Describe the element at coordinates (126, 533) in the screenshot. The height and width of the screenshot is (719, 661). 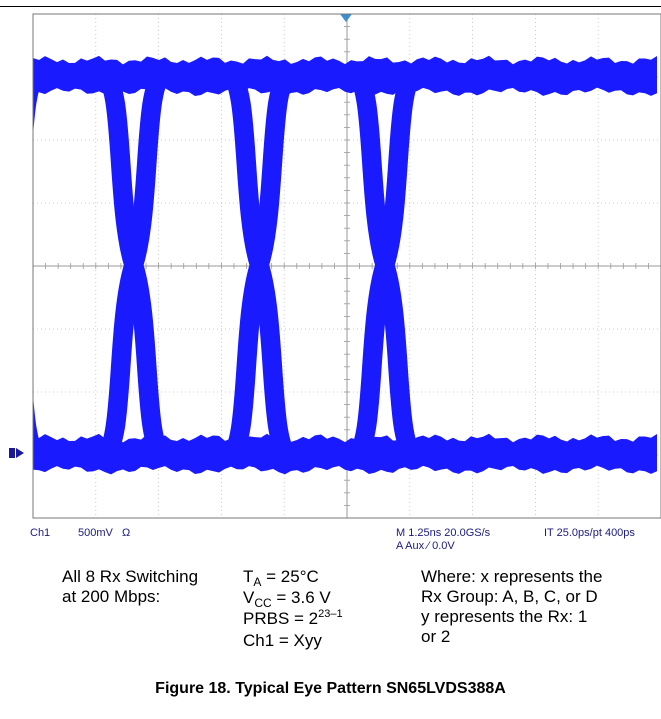
I see `ch1-unit: Ω` at that location.